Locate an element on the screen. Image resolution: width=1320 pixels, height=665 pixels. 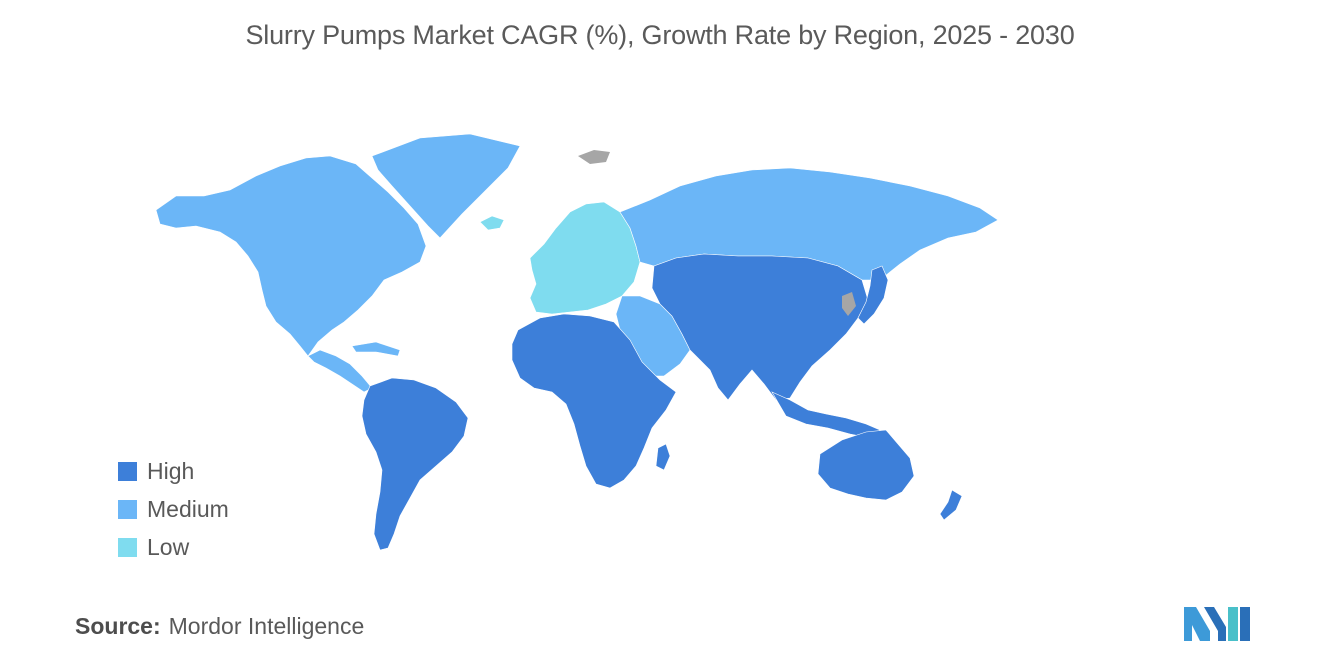
region-europe is located at coordinates (585, 258).